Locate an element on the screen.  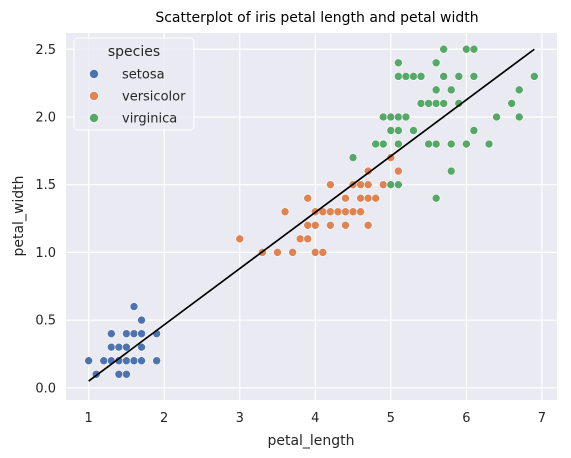
x-tick-label: 1 is located at coordinates (89, 418).